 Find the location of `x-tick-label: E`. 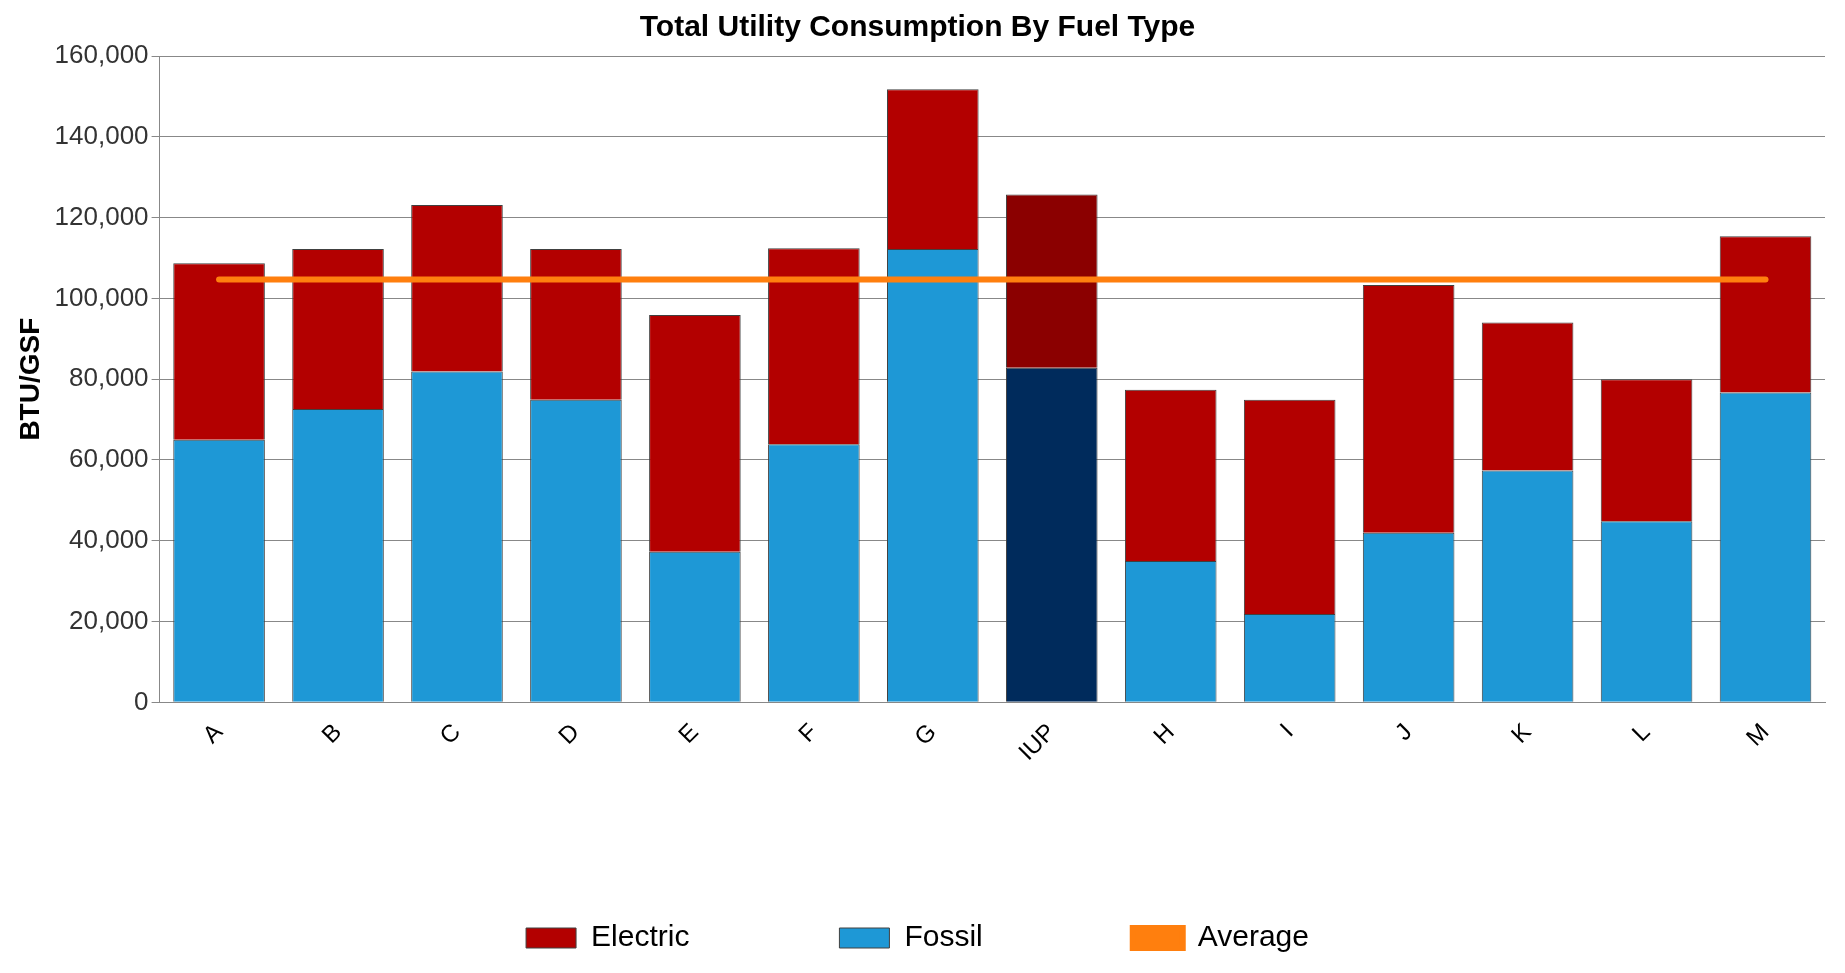

x-tick-label: E is located at coordinates (688, 733).